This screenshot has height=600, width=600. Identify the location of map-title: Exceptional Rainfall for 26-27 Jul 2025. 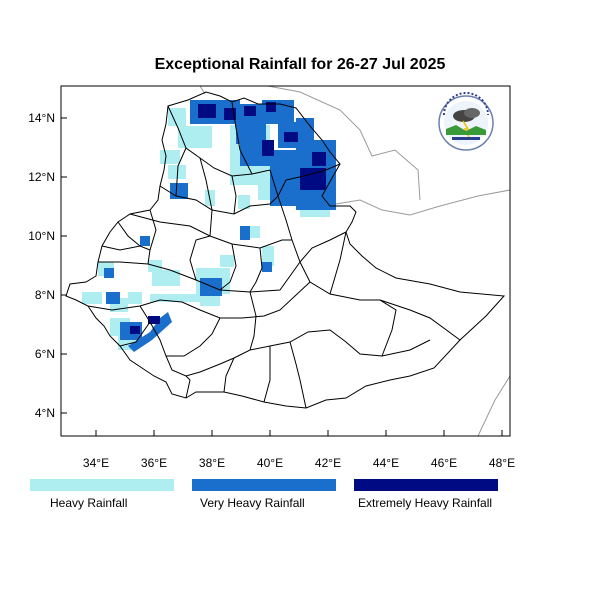
(300, 64).